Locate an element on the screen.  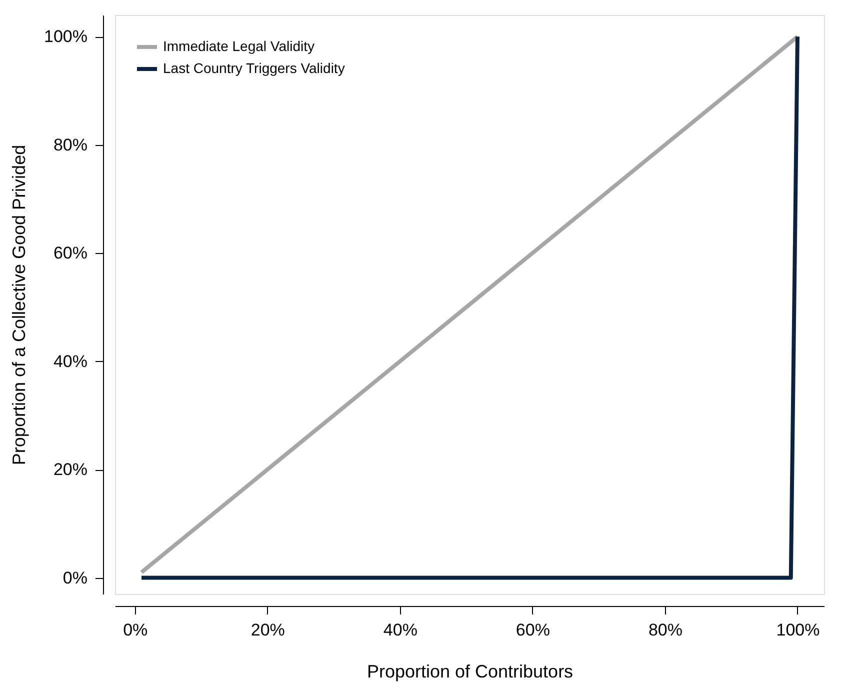
x-tick-label: 60% is located at coordinates (533, 630).